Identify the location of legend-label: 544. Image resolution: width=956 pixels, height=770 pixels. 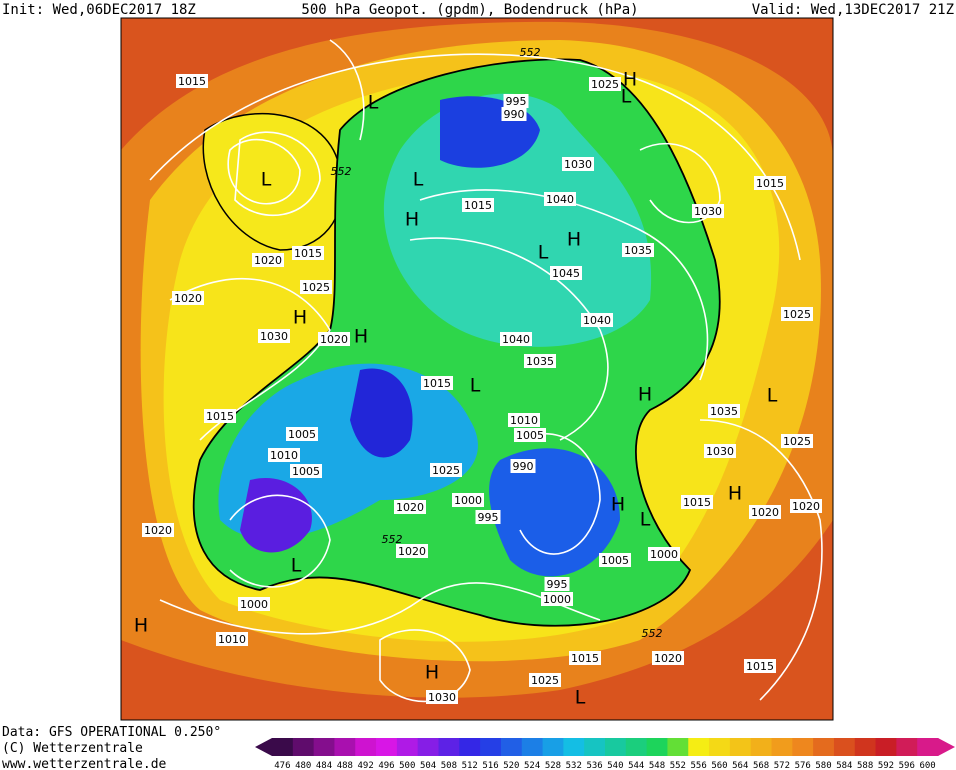
(636, 765).